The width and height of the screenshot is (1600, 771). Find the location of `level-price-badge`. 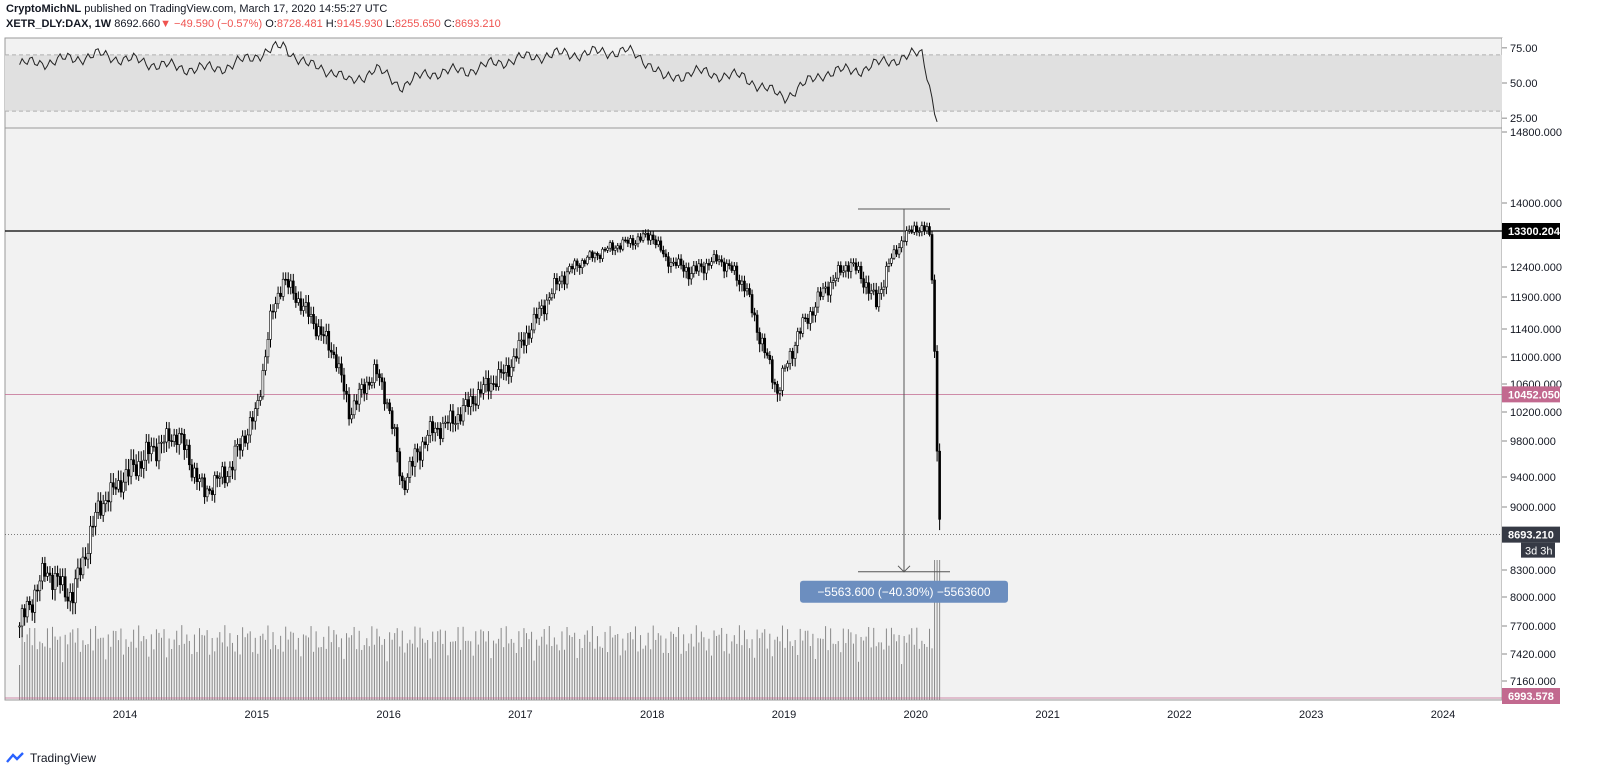

level-price-badge is located at coordinates (1531, 231).